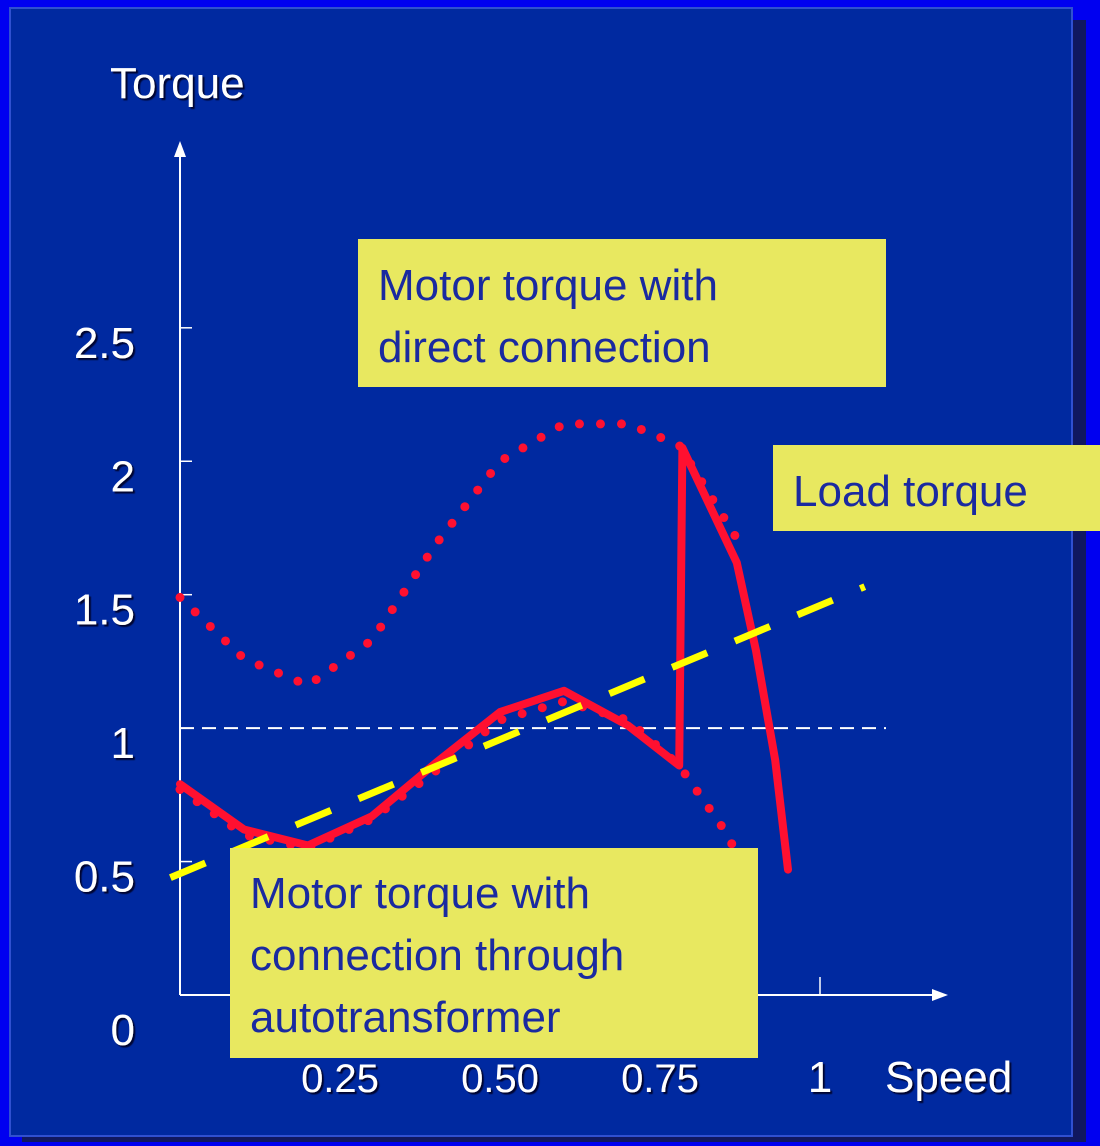  I want to click on annotation: Load torque, so click(936, 488).